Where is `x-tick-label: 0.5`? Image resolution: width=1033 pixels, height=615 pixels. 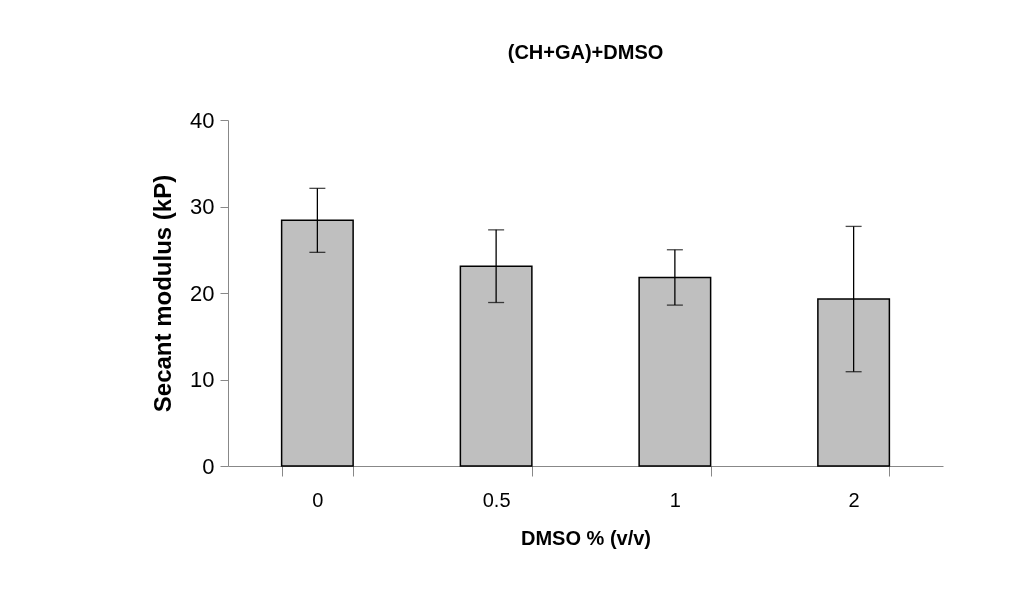
x-tick-label: 0.5 is located at coordinates (496, 499).